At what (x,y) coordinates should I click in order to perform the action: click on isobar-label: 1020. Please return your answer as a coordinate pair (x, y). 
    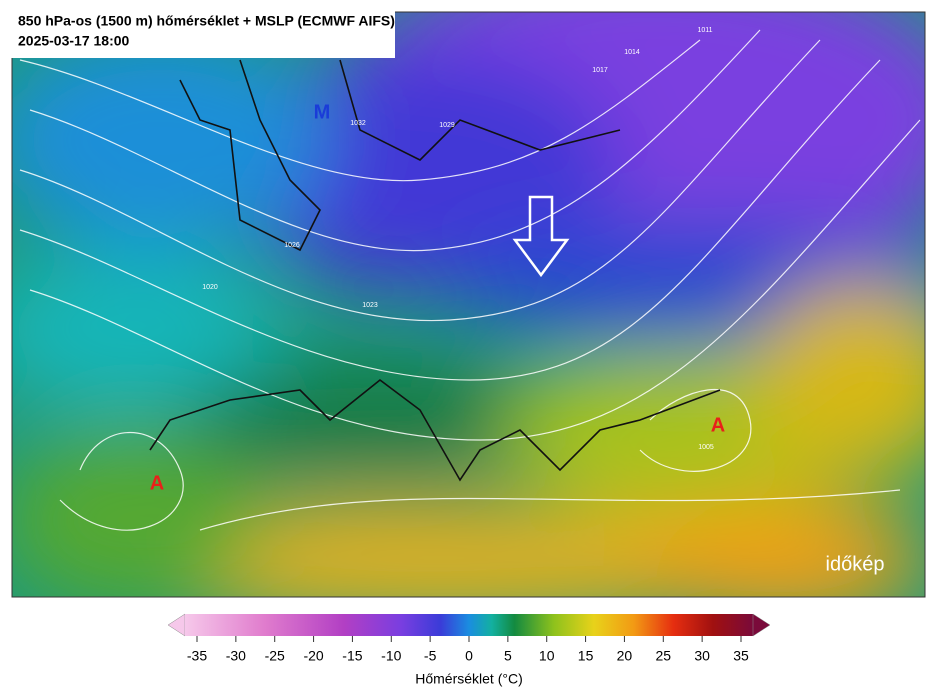
    Looking at the image, I should click on (210, 287).